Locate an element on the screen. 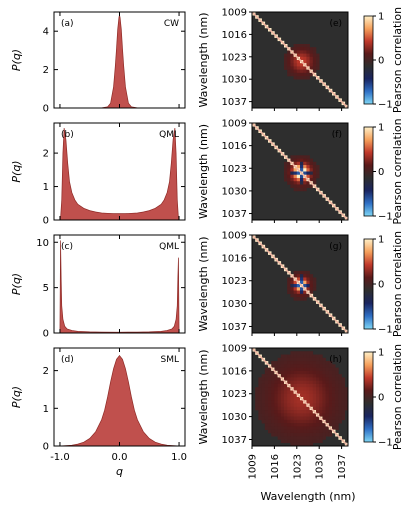 The image size is (416, 511). x-axis-label: q is located at coordinates (119, 471).